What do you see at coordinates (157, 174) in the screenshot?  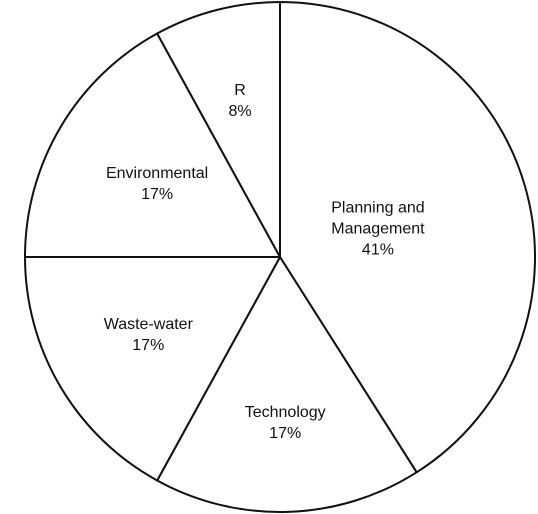 I see `category-label: Environmental` at bounding box center [157, 174].